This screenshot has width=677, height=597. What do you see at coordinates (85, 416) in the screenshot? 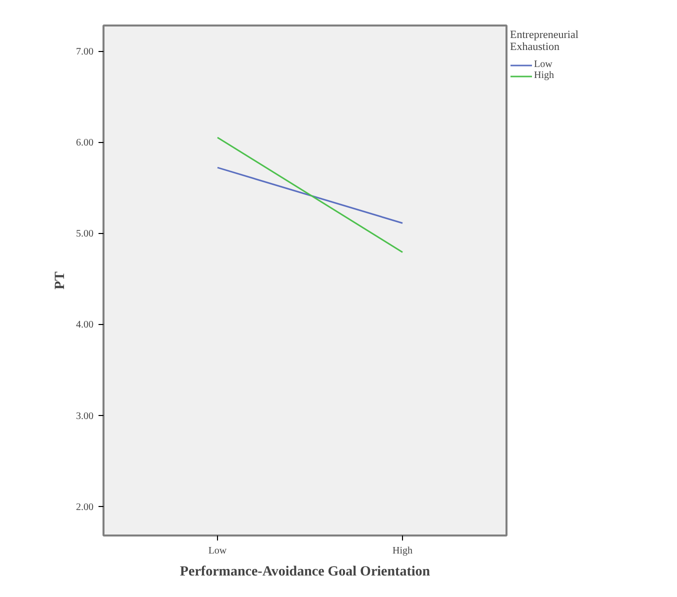
I see `y-tick-label: 3.00` at bounding box center [85, 416].